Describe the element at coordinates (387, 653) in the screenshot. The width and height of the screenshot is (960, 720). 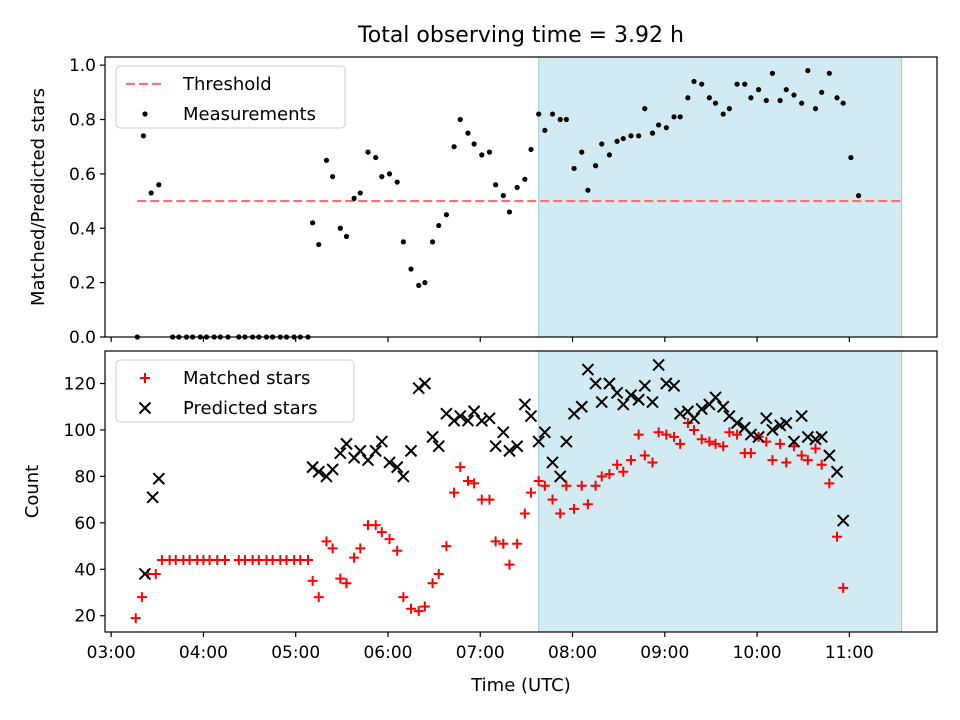
I see `x-tick-label: 06:00` at that location.